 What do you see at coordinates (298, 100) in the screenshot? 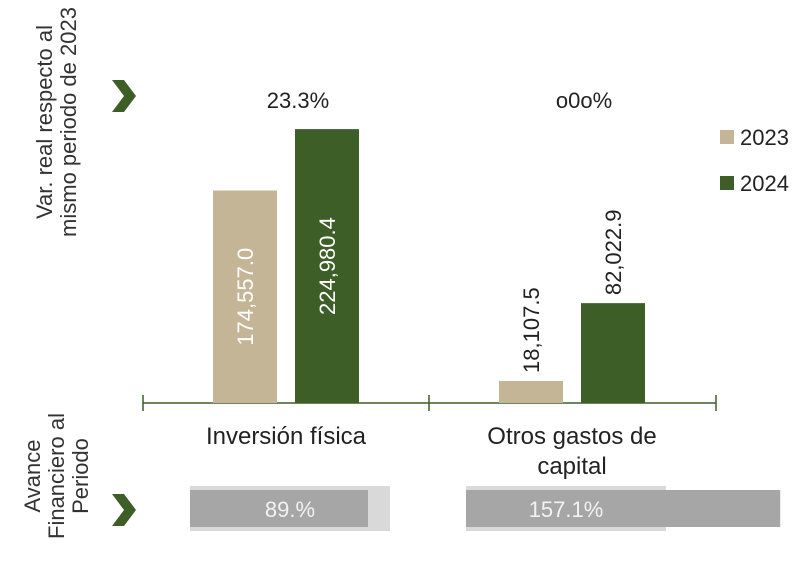
I see `variation-value: 23.3%` at bounding box center [298, 100].